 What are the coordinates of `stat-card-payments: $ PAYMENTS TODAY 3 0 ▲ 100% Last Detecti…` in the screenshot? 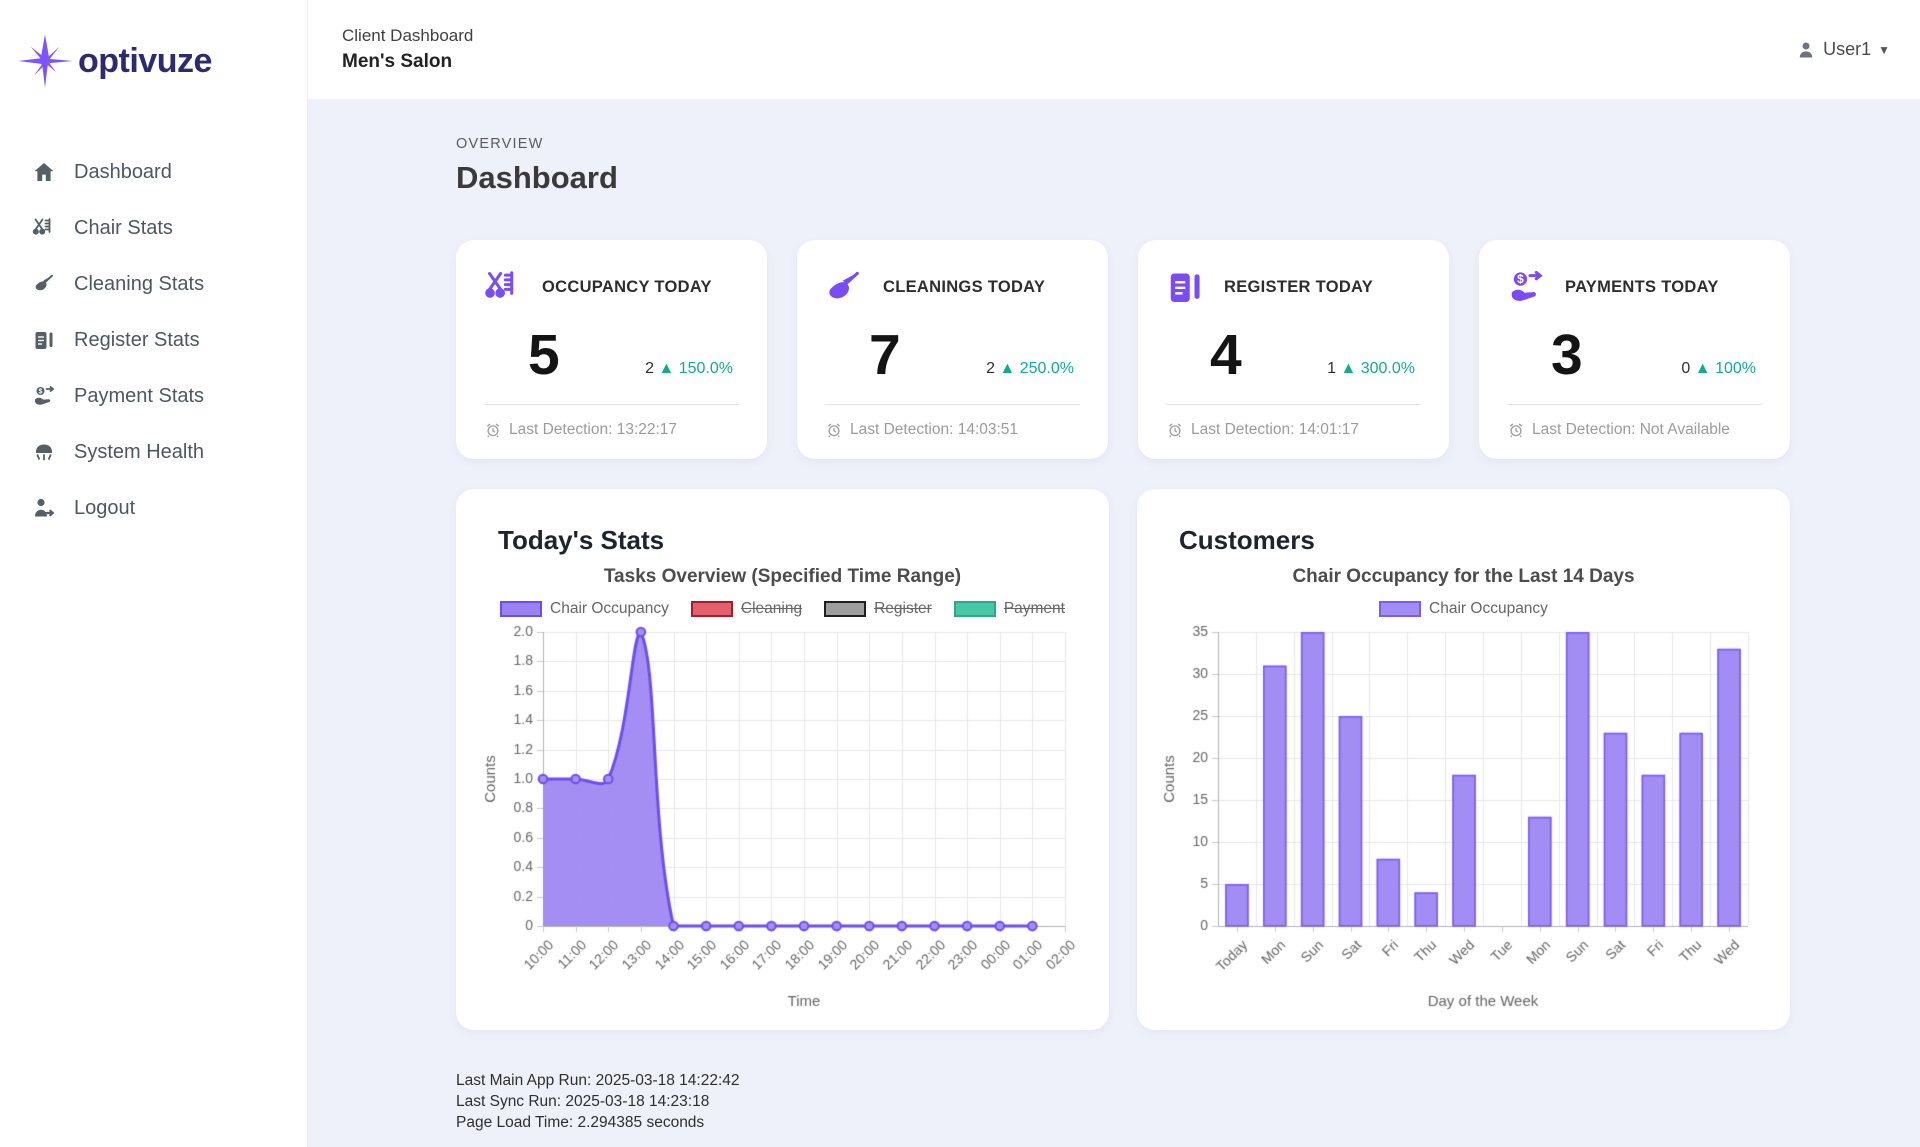 It's located at (1634, 349).